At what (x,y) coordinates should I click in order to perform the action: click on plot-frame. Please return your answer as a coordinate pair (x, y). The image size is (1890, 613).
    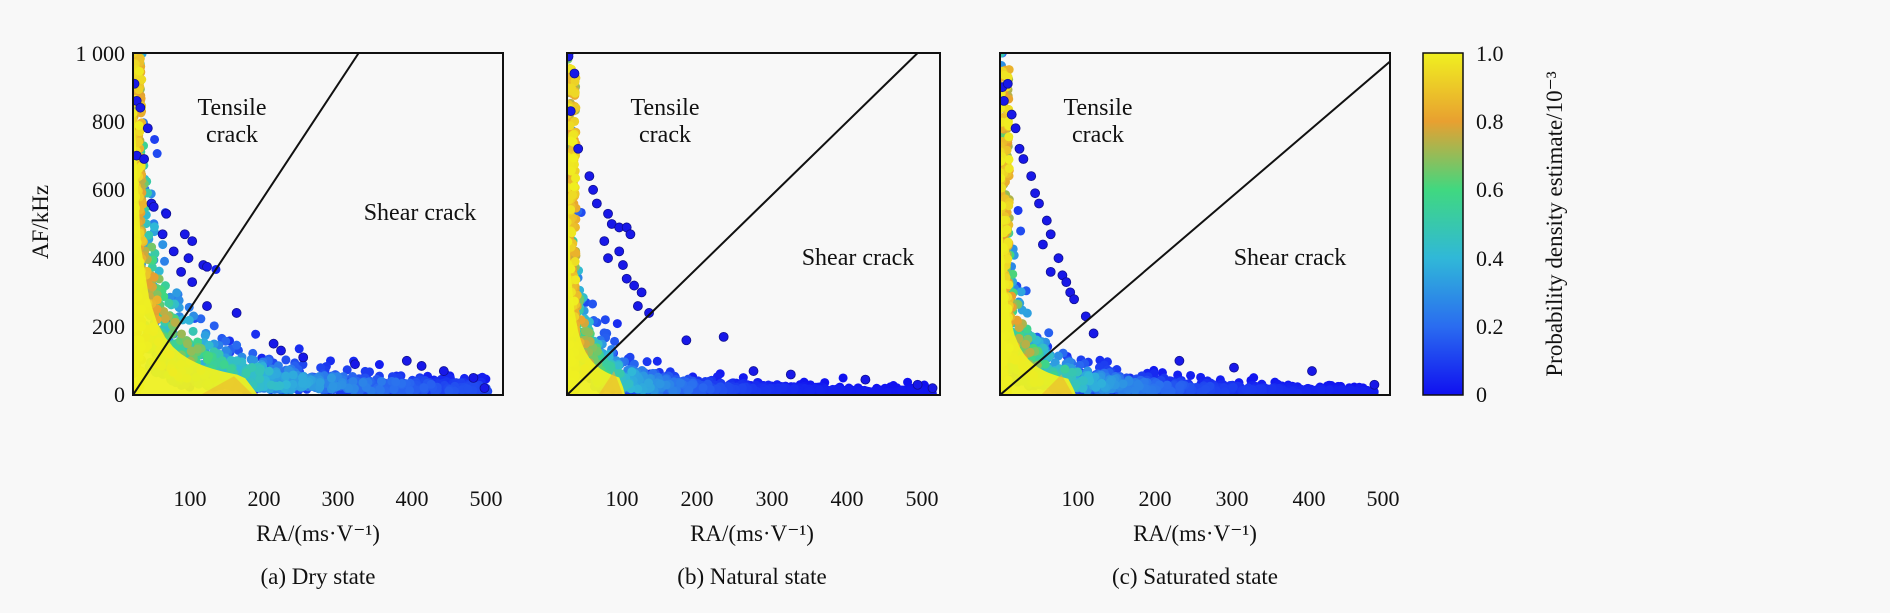
    Looking at the image, I should click on (318, 224).